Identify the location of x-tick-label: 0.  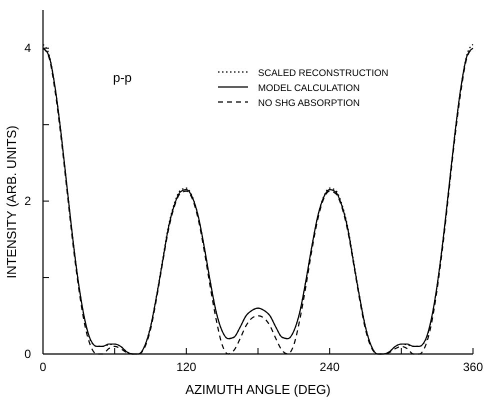
(43, 367).